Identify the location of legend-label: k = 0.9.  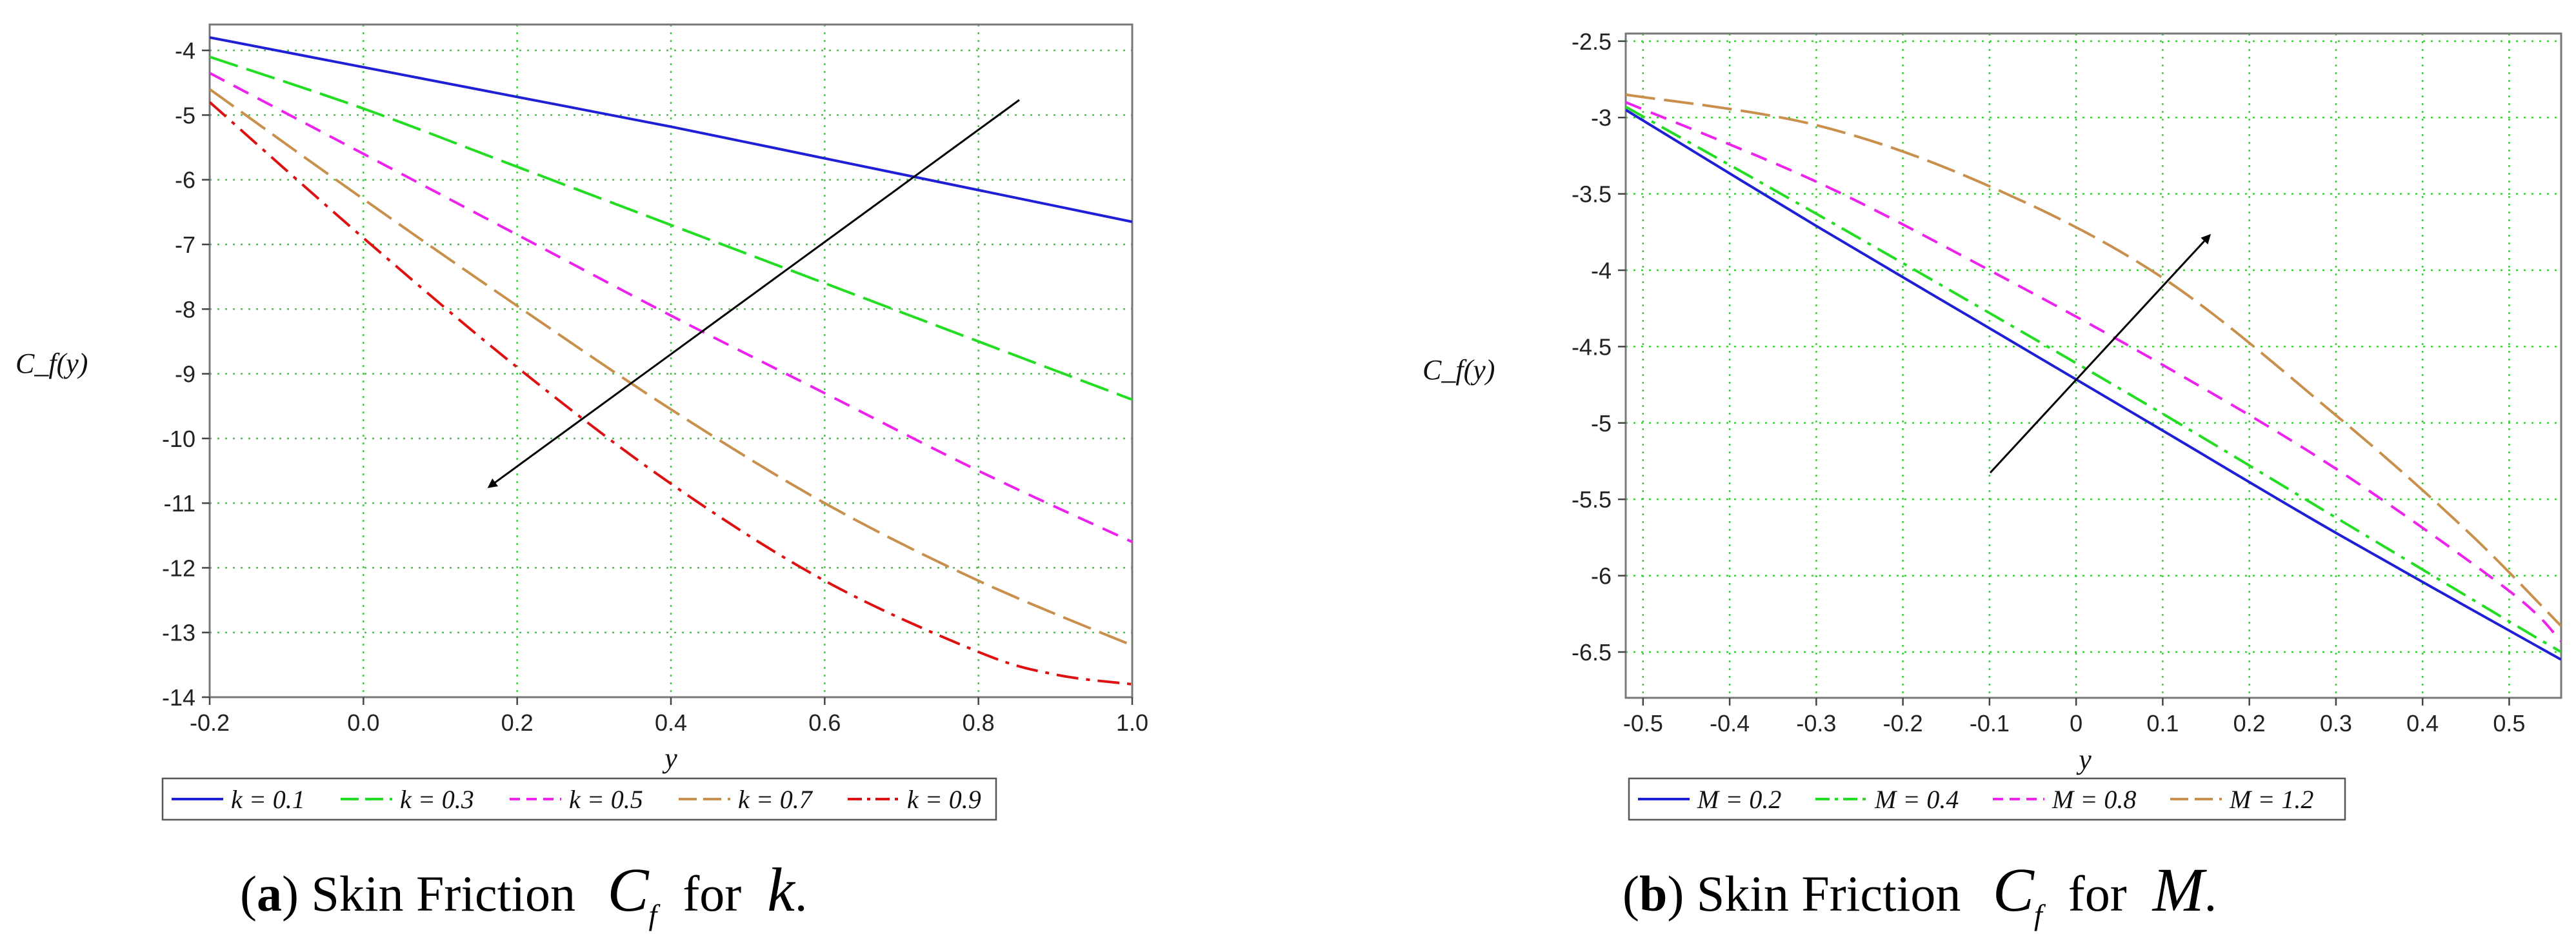
(944, 799).